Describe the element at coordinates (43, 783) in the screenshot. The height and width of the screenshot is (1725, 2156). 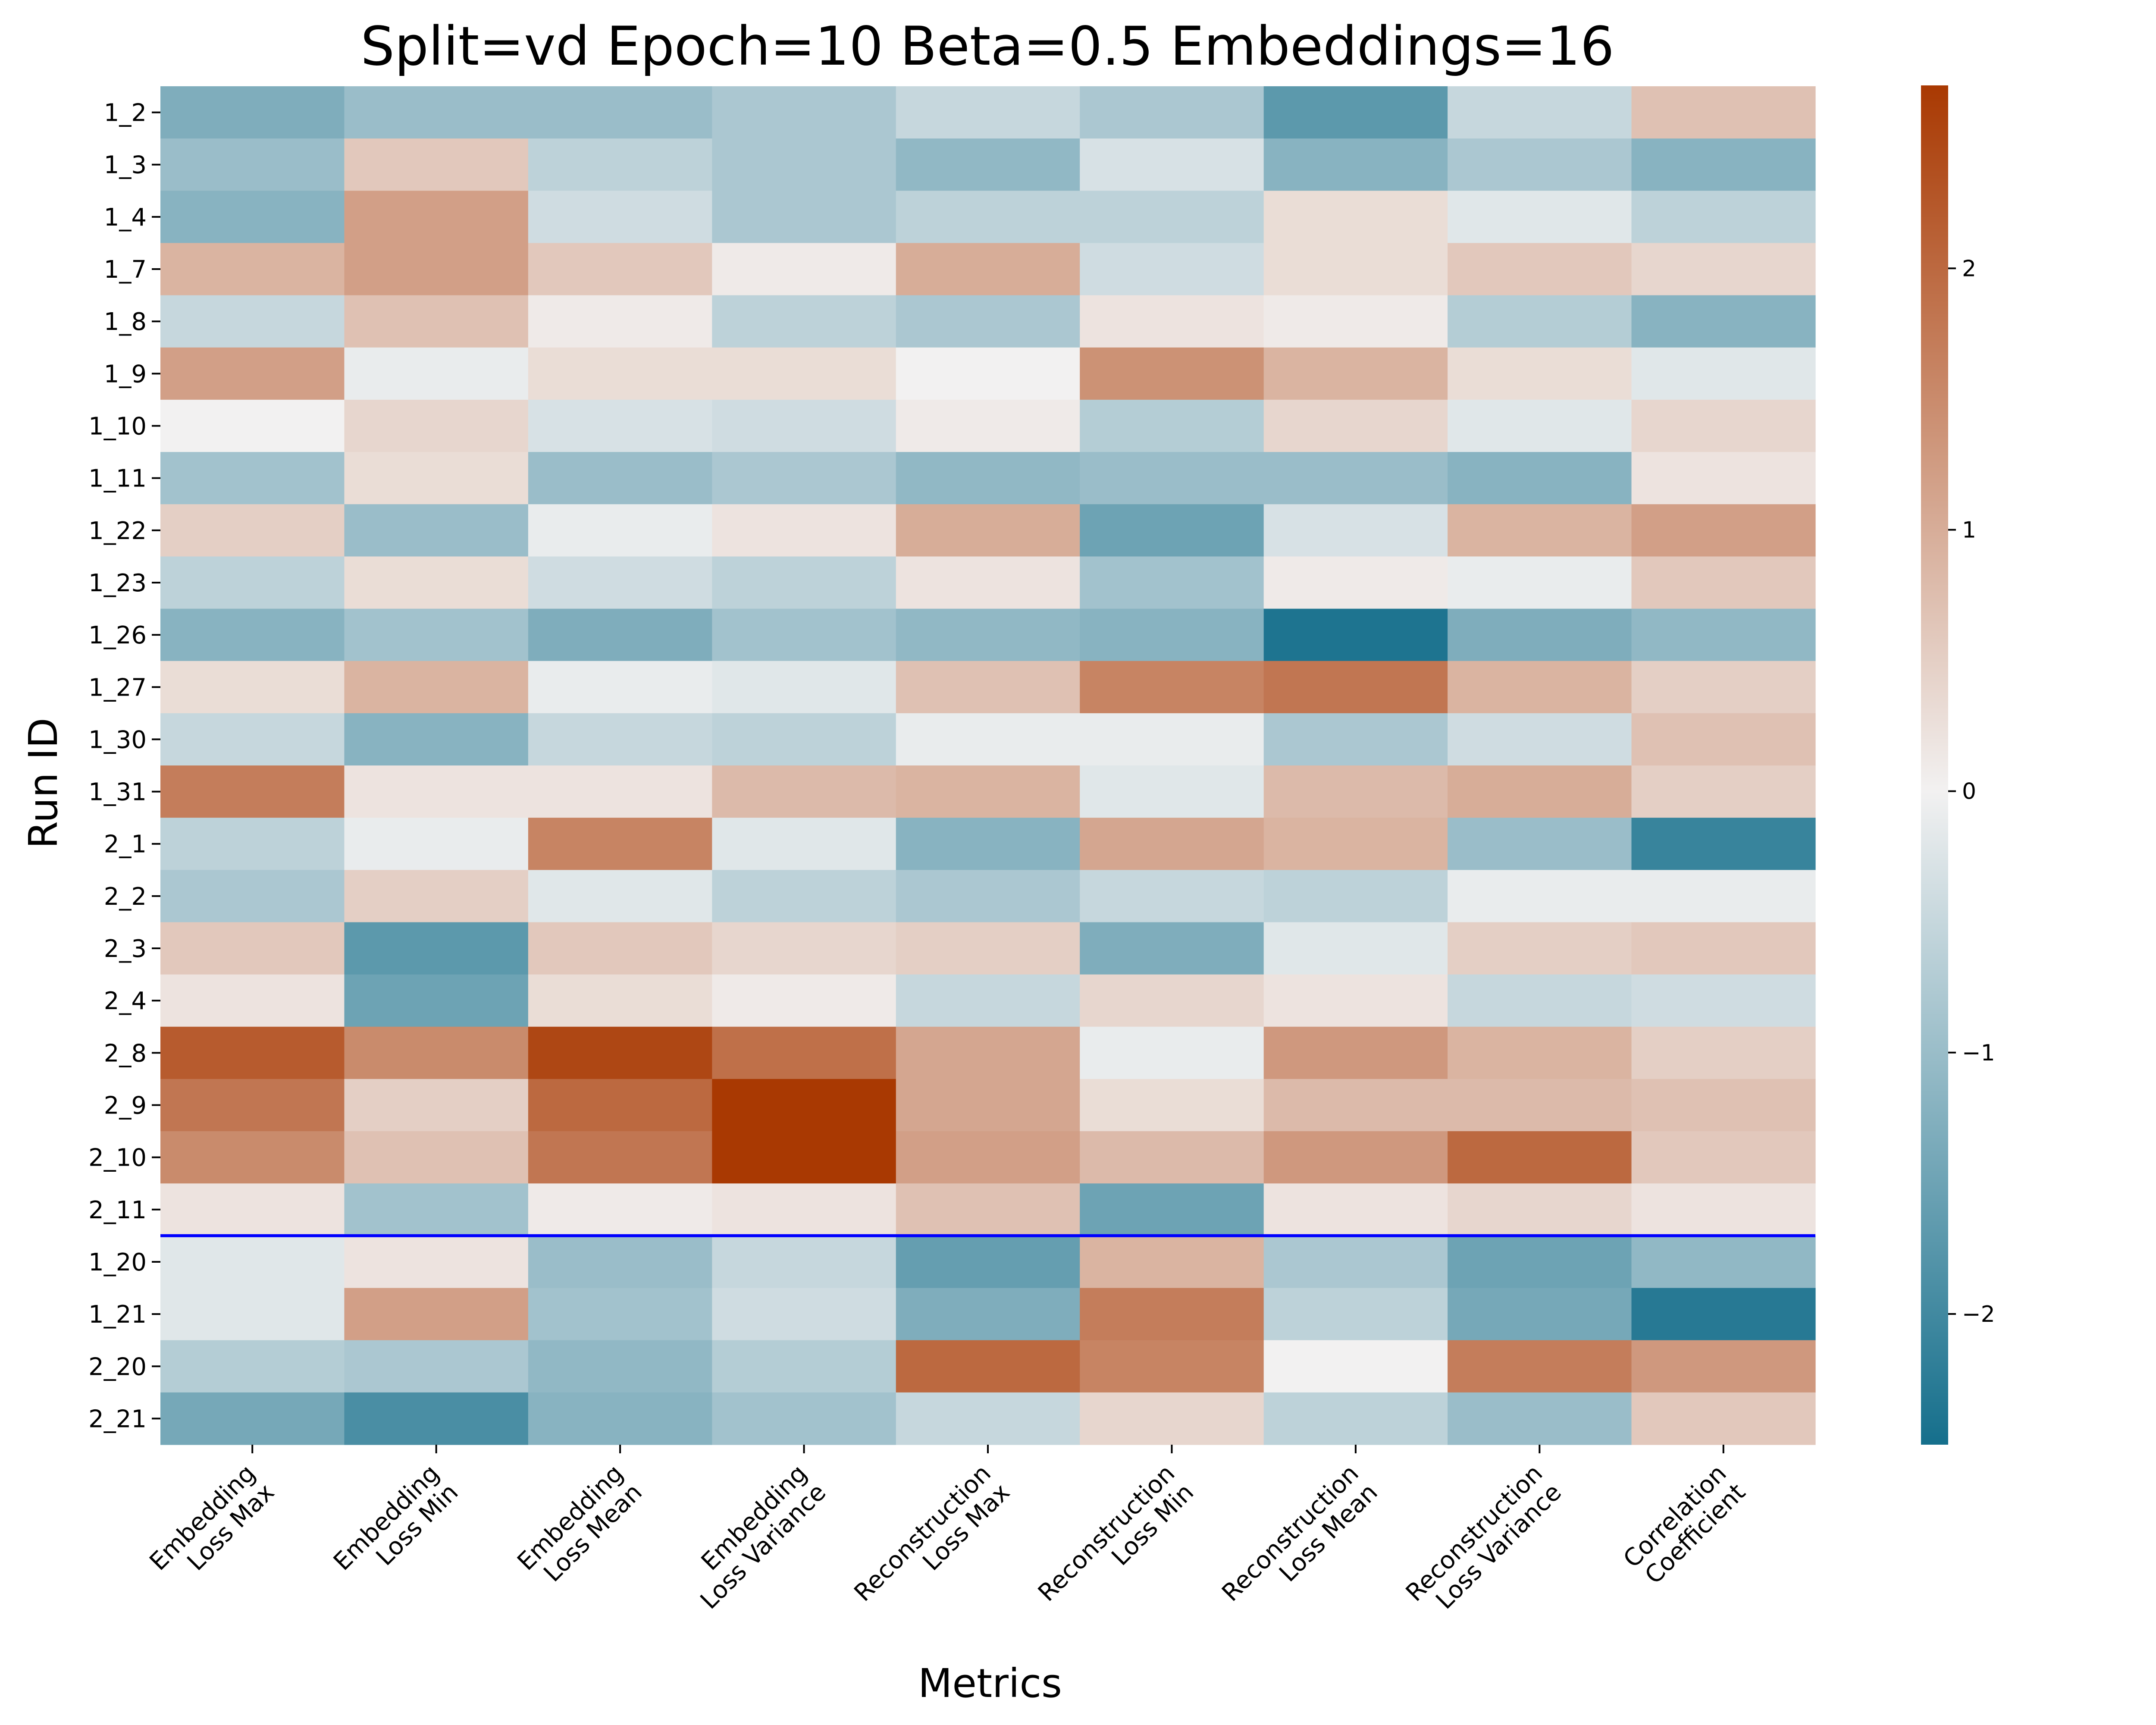
I see `y-axis-label: Run ID` at that location.